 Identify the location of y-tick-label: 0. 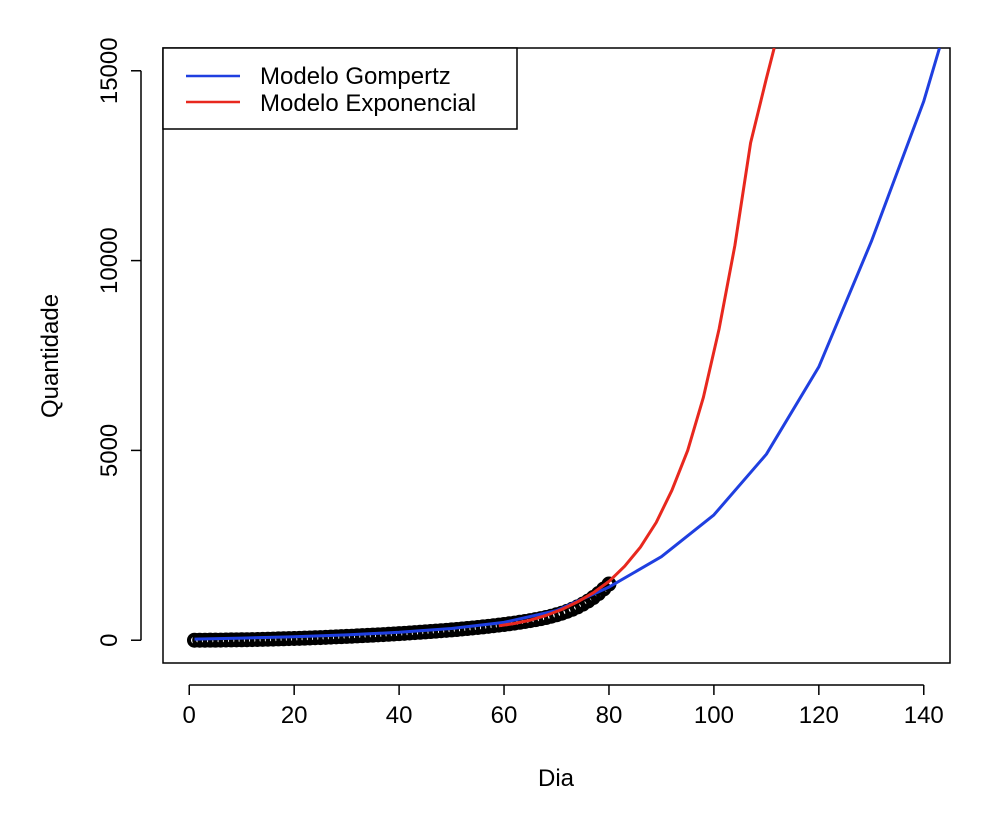
(109, 640).